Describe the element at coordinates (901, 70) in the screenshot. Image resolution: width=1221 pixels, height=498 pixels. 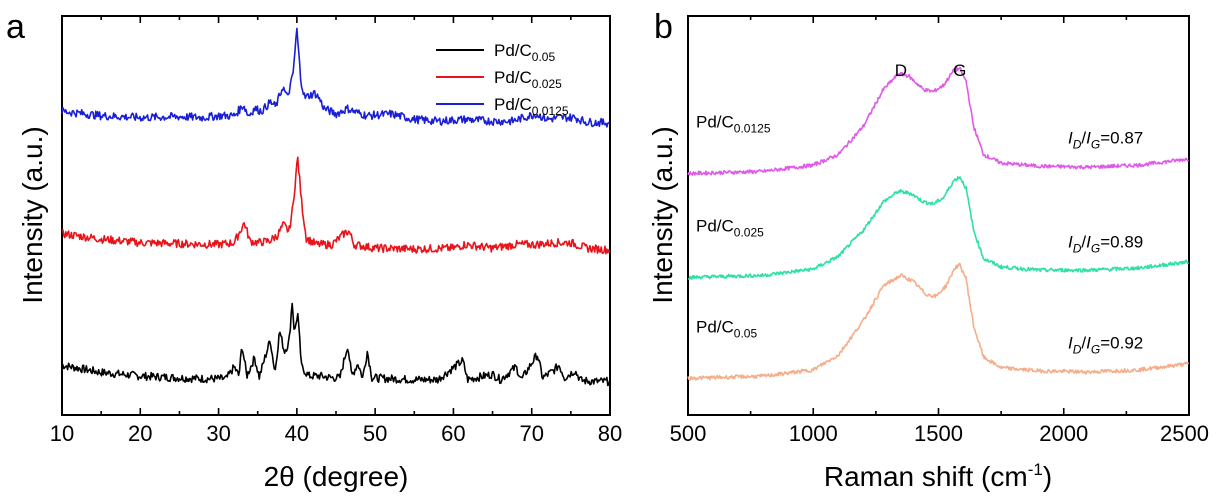
I see `panel-b-peak-label: D` at that location.